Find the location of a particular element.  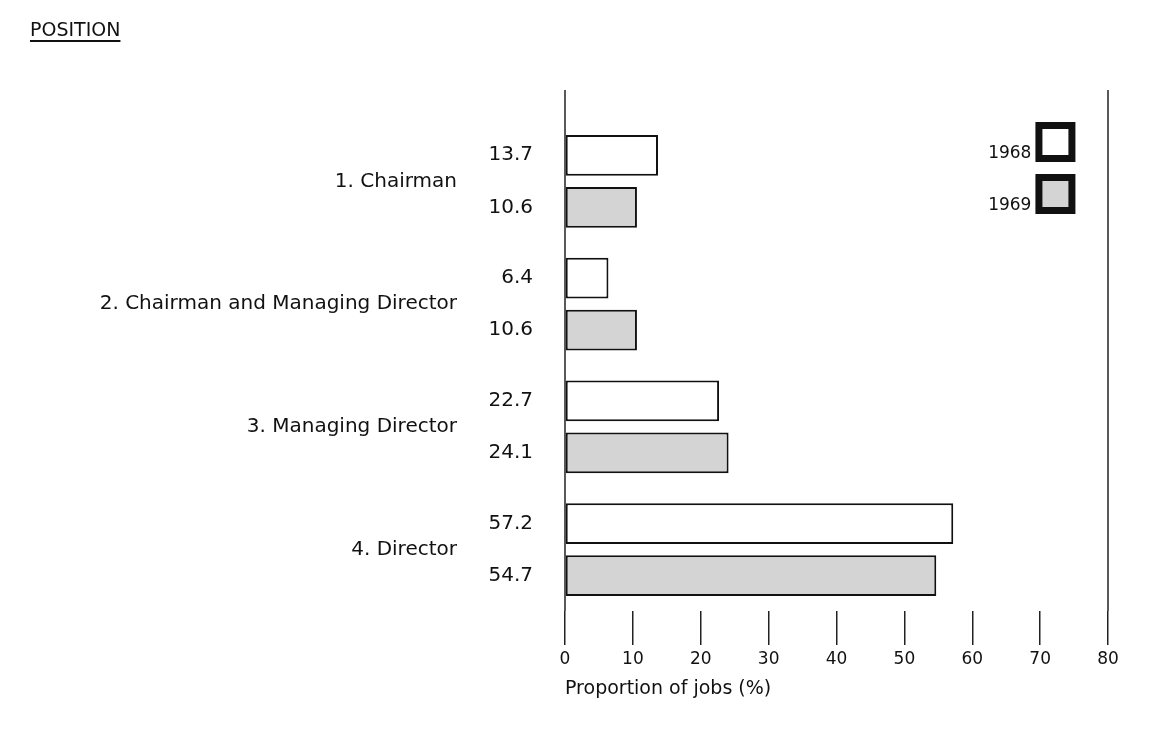

x-tick-label: 80 is located at coordinates (1108, 657).